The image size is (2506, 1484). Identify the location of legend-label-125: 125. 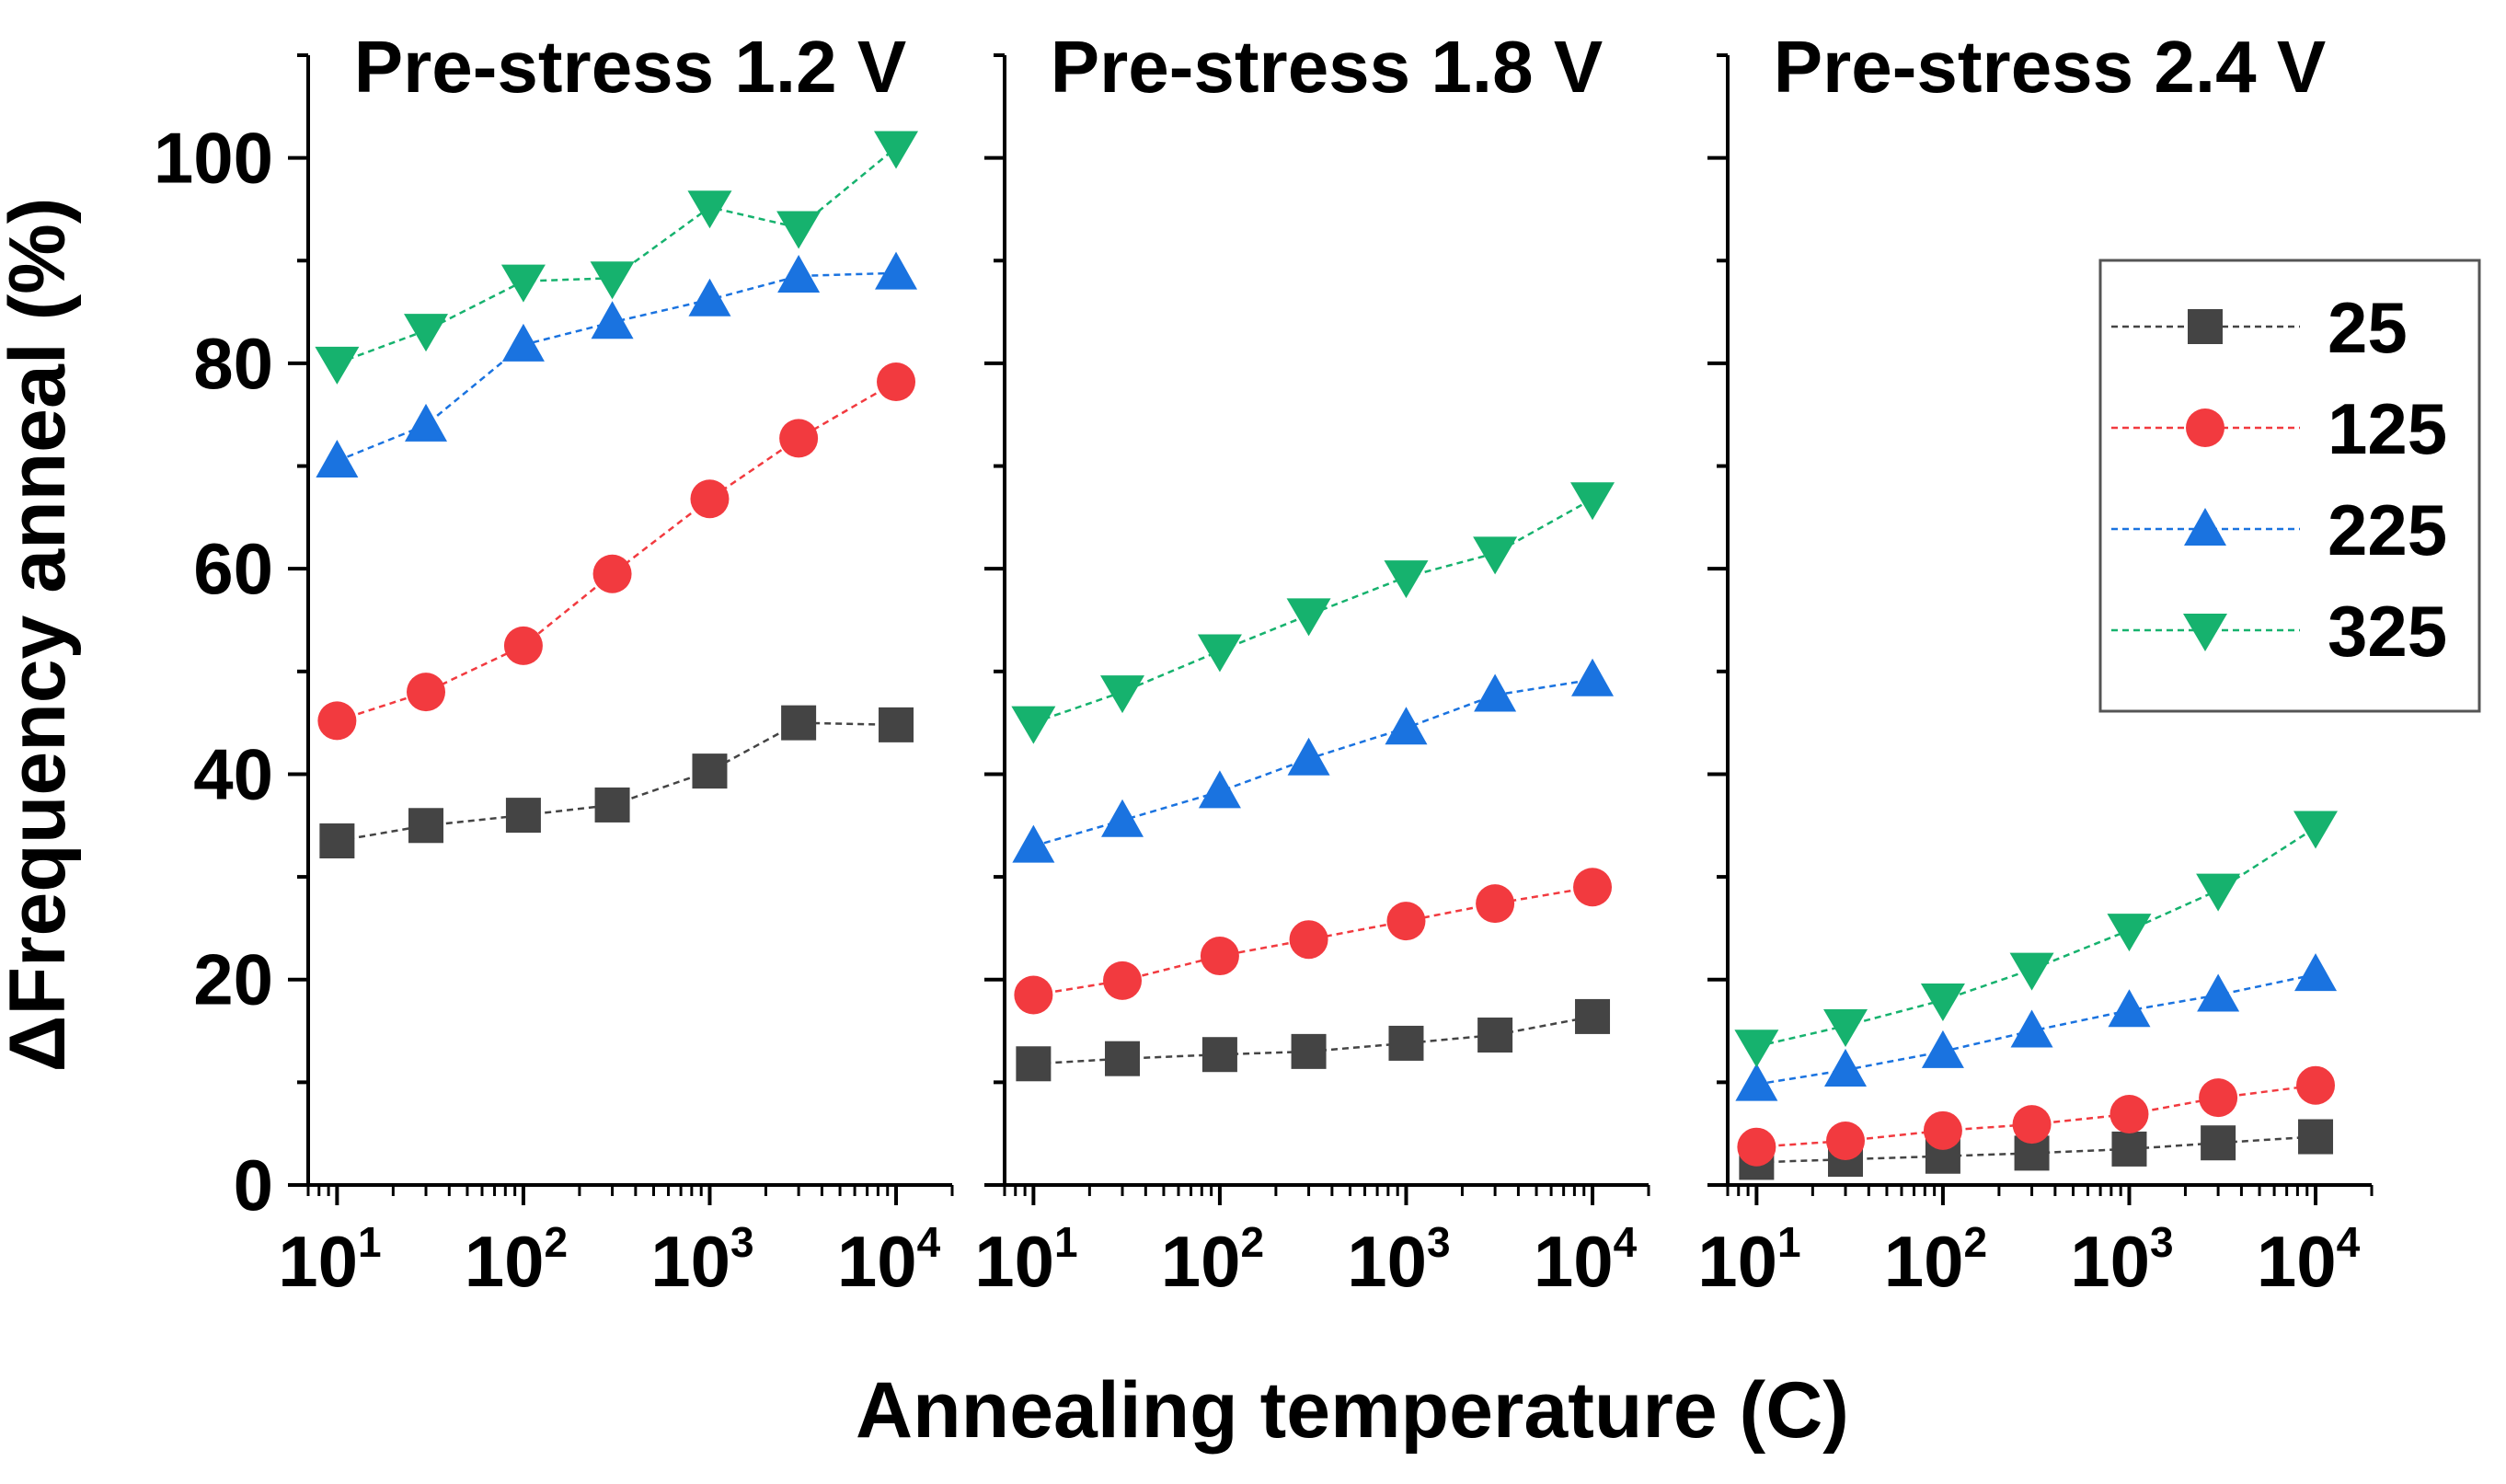
(2387, 428).